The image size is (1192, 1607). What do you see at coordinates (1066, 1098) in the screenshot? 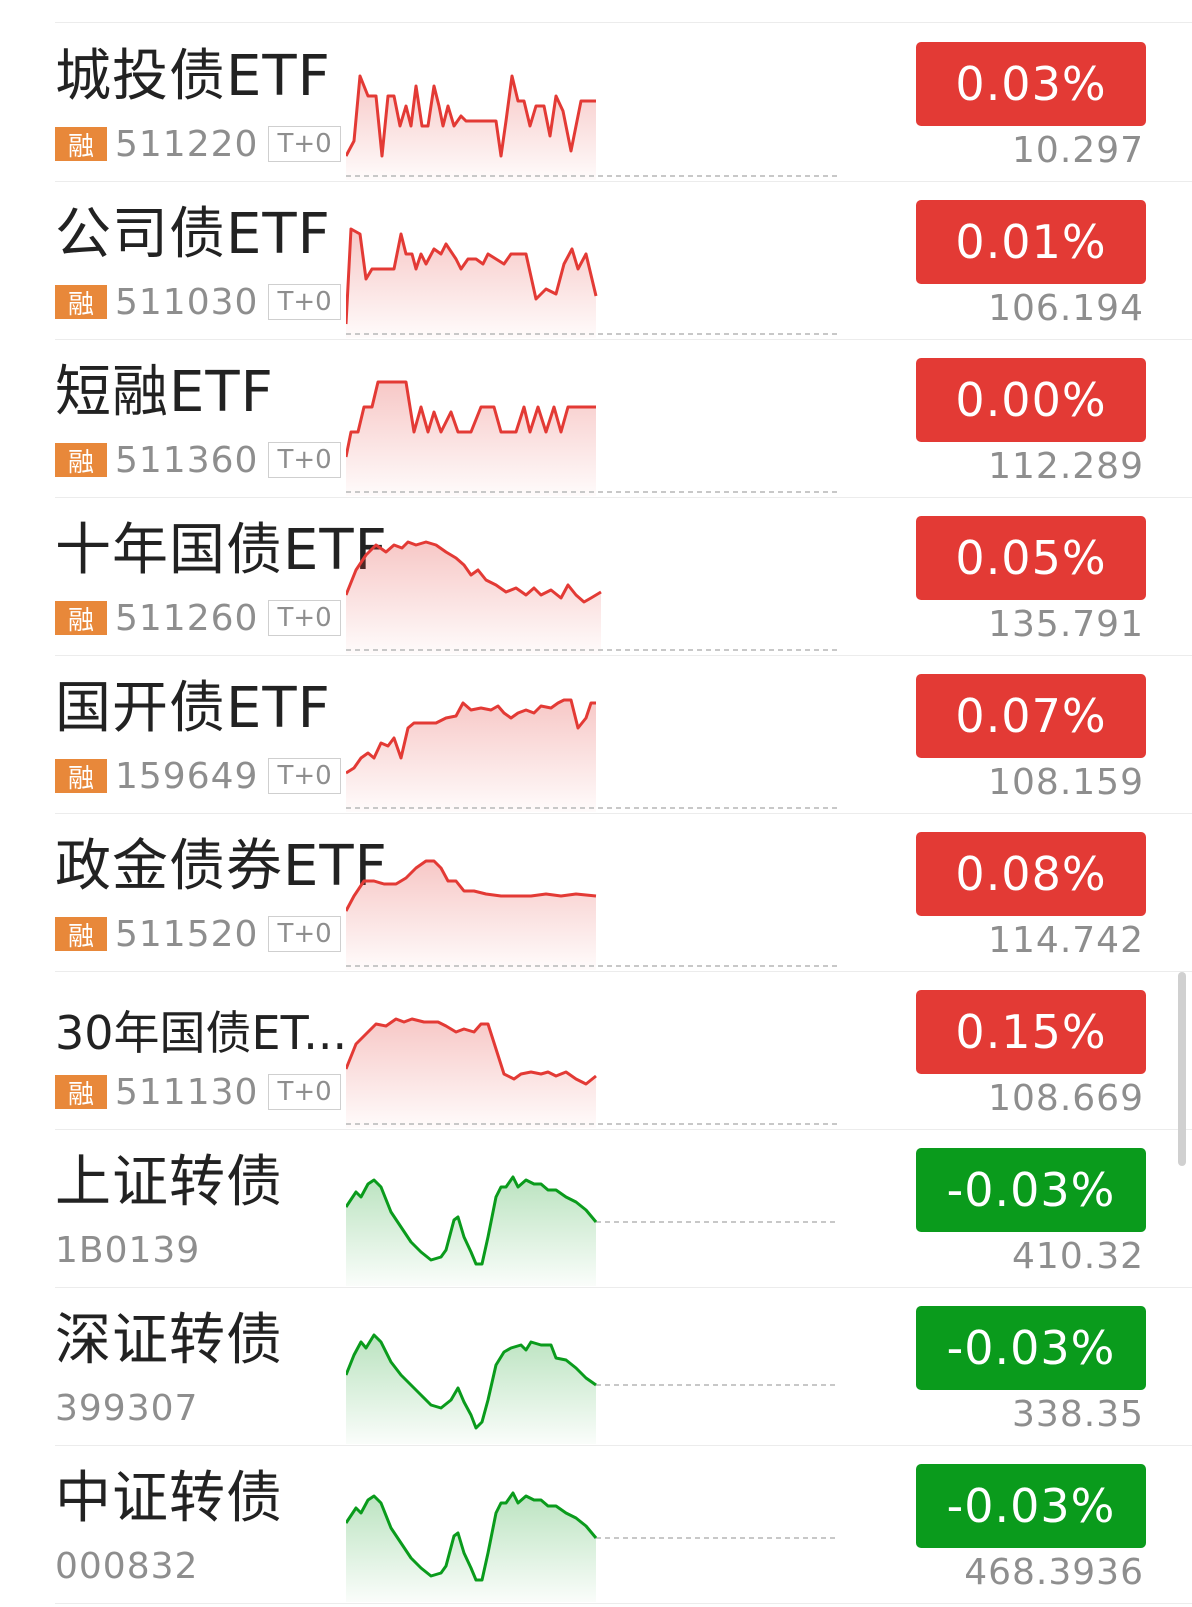
I see `latest-price: 108.669` at bounding box center [1066, 1098].